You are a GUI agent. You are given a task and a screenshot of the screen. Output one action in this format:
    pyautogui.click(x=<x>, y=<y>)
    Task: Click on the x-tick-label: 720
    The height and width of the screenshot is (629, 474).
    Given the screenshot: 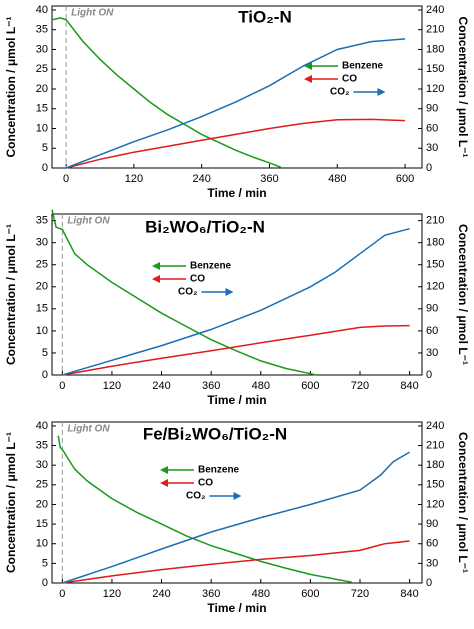 What is the action you would take?
    pyautogui.click(x=360, y=386)
    